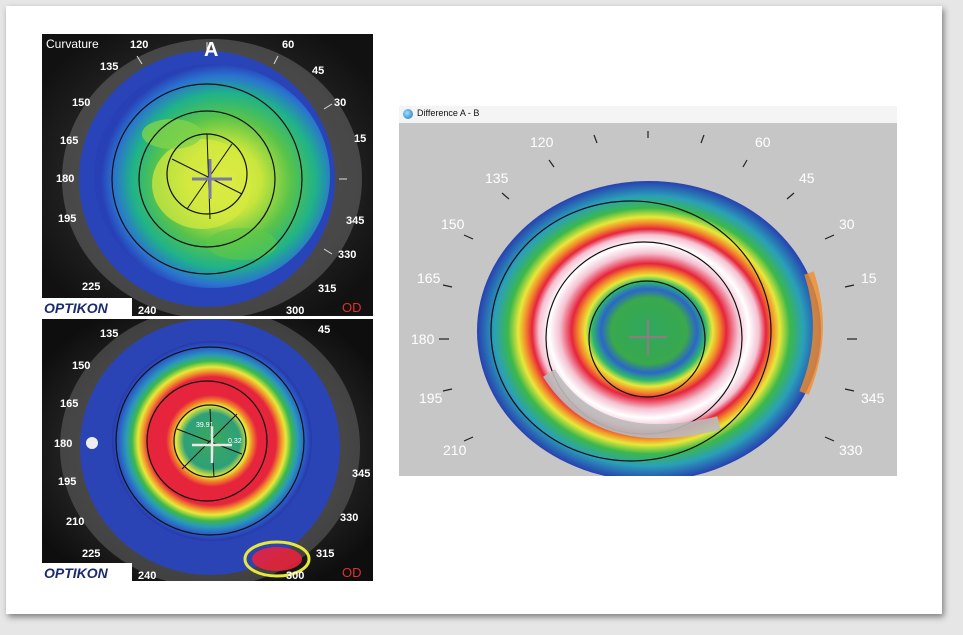 The width and height of the screenshot is (963, 635). I want to click on app-icon, so click(408, 114).